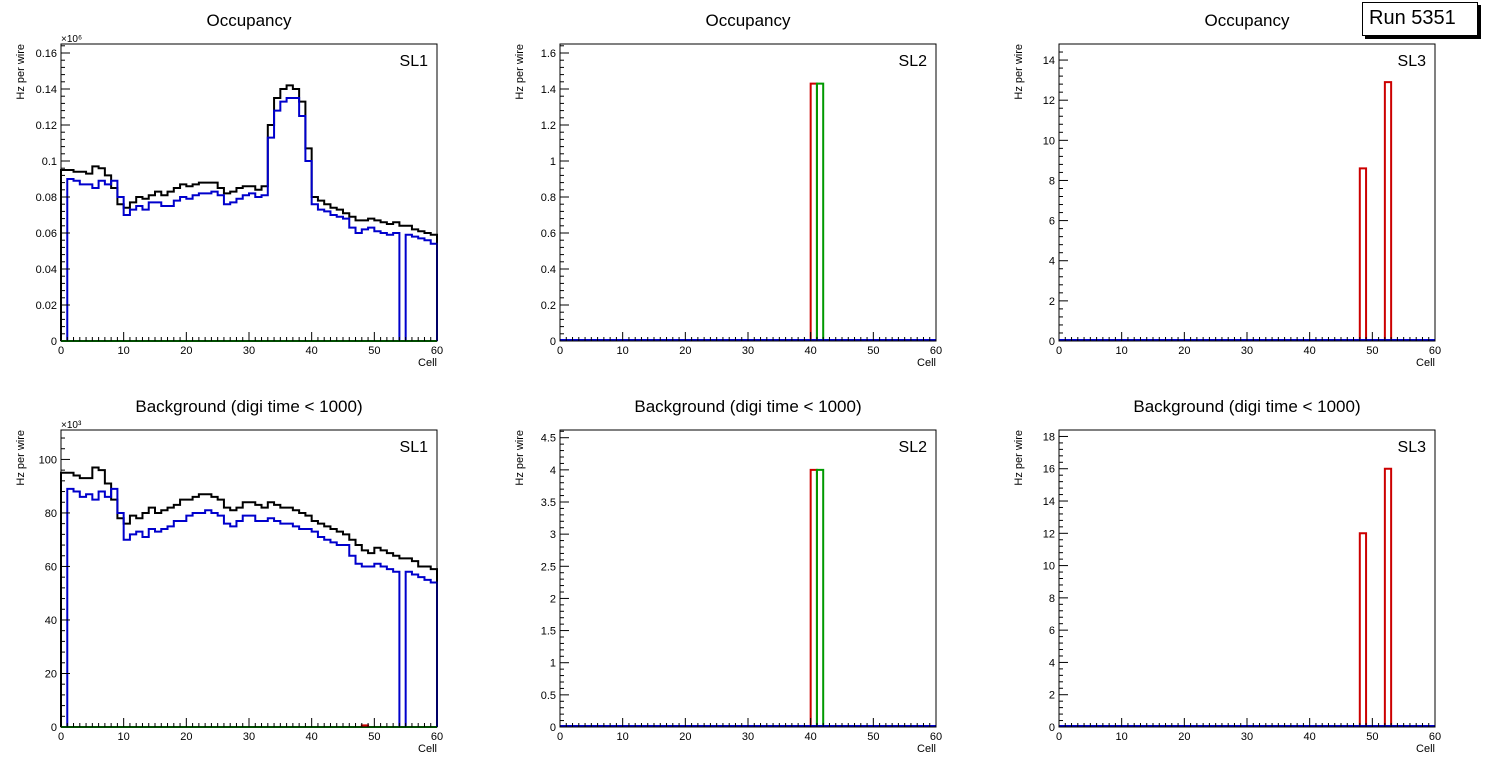 This screenshot has width=1496, height=772. What do you see at coordinates (46, 234) in the screenshot?
I see `y-tick-label: 0.06` at bounding box center [46, 234].